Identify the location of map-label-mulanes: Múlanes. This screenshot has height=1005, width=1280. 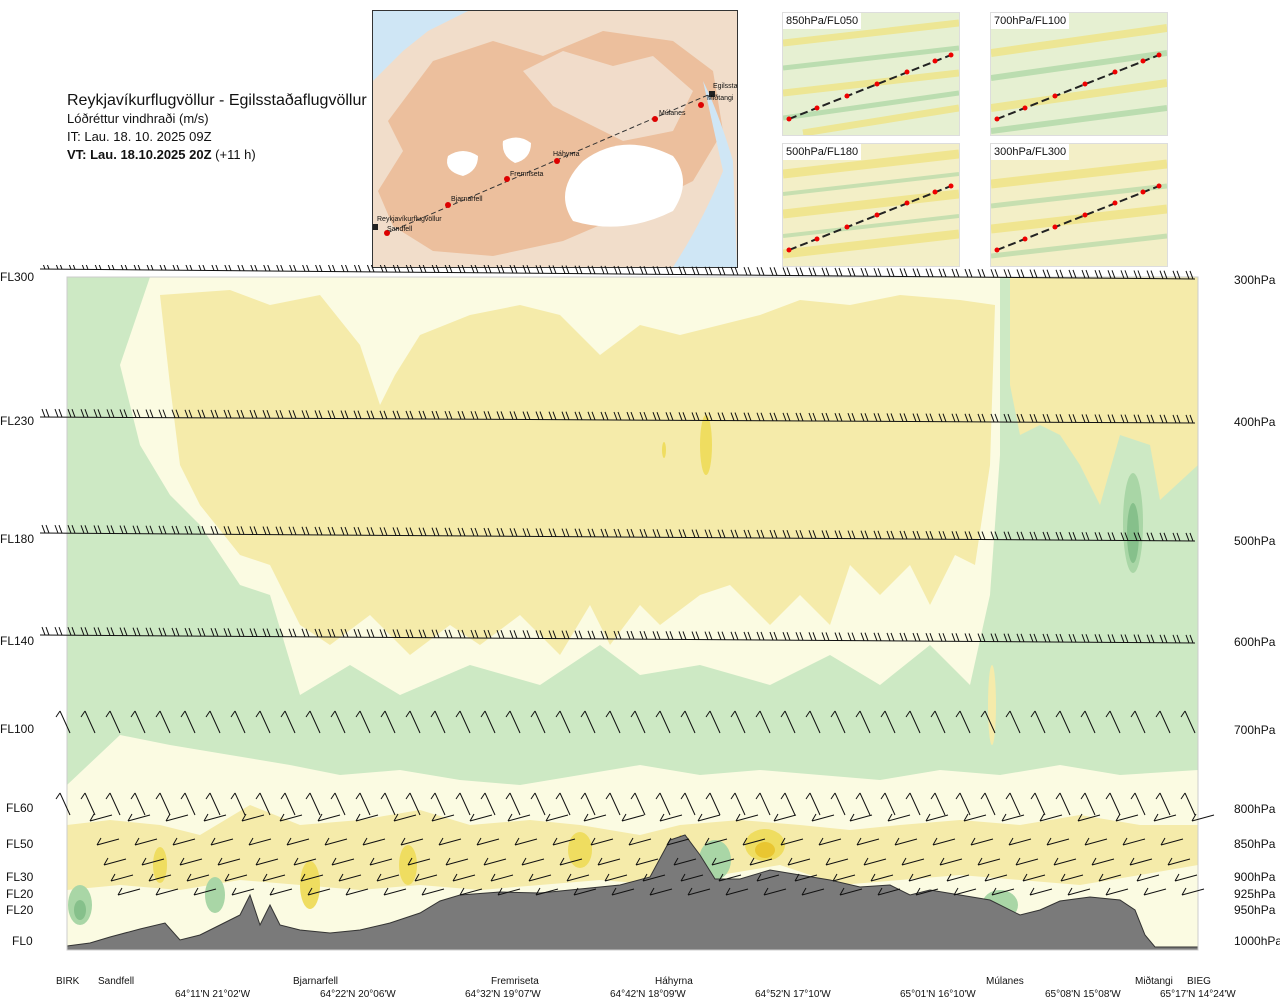
(672, 113).